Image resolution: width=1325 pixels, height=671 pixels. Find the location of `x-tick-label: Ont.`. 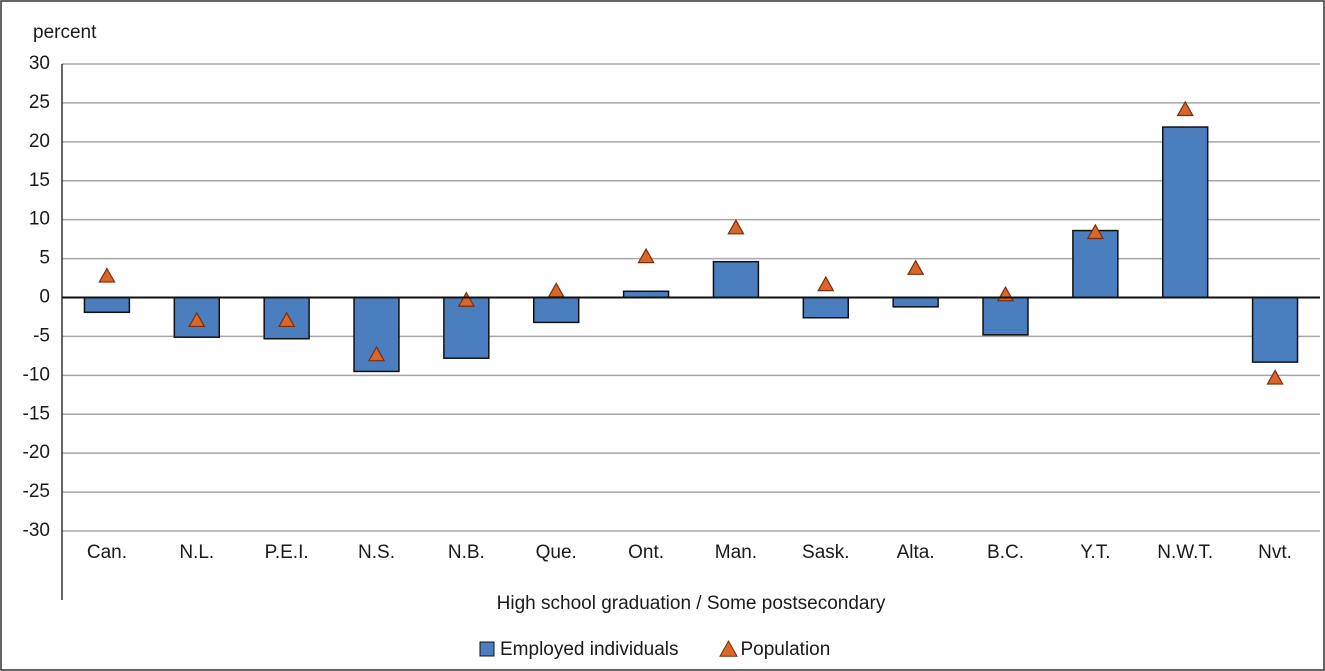

x-tick-label: Ont. is located at coordinates (646, 552).